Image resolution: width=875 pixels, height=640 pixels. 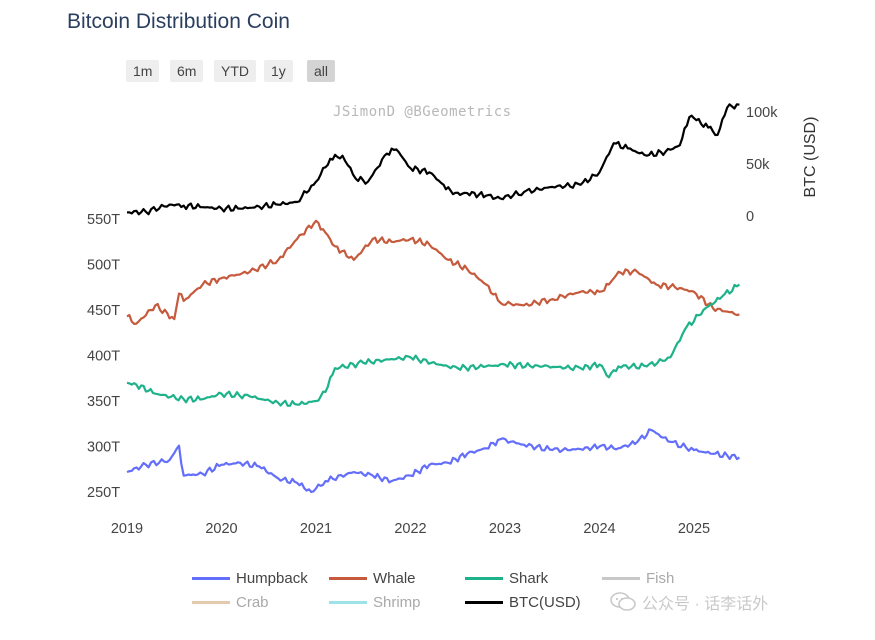 I want to click on legend-item-humpback: Humpback, so click(x=250, y=578).